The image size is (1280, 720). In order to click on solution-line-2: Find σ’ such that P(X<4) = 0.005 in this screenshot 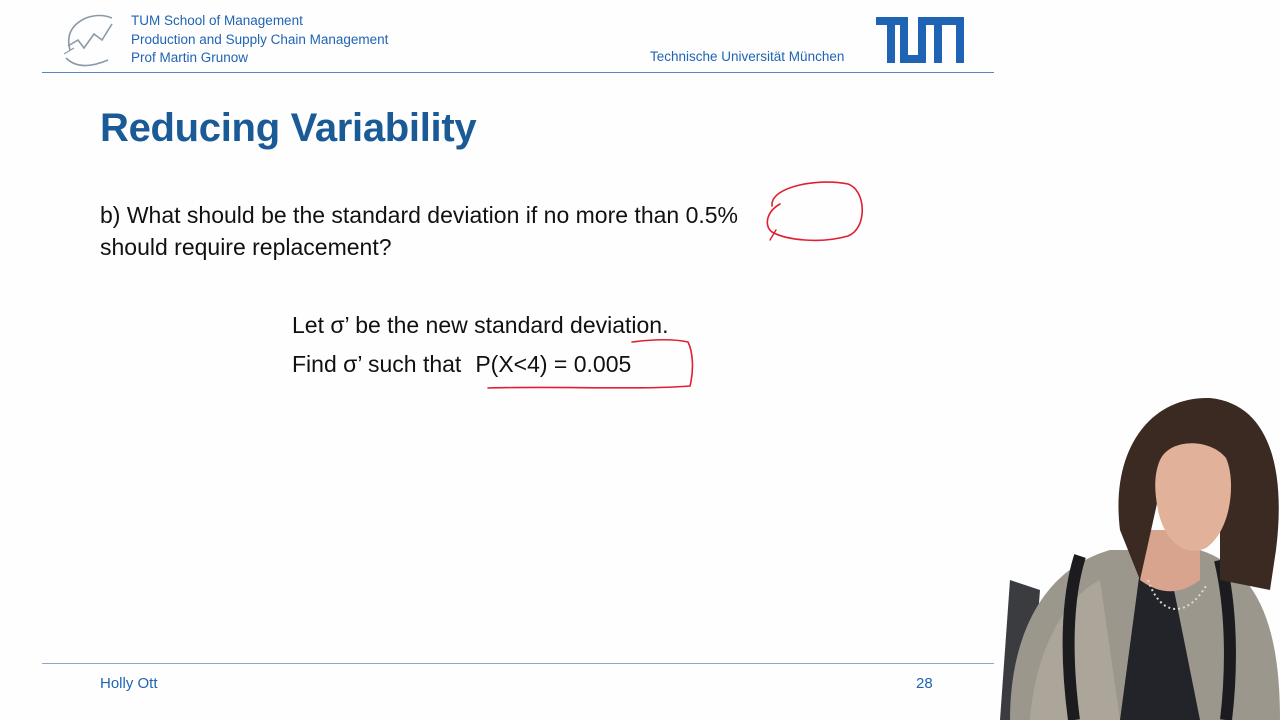, I will do `click(480, 364)`.